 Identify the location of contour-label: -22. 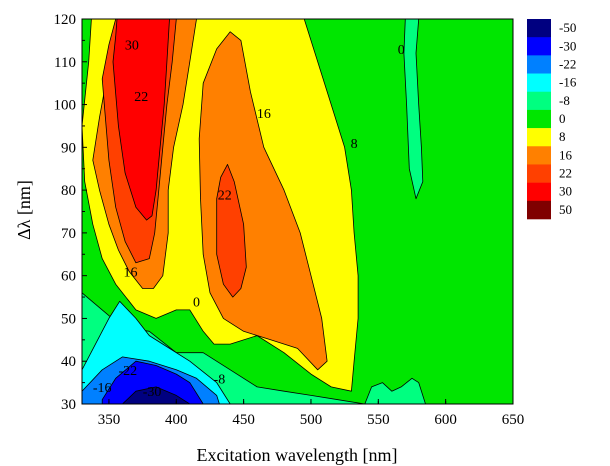
(127, 371).